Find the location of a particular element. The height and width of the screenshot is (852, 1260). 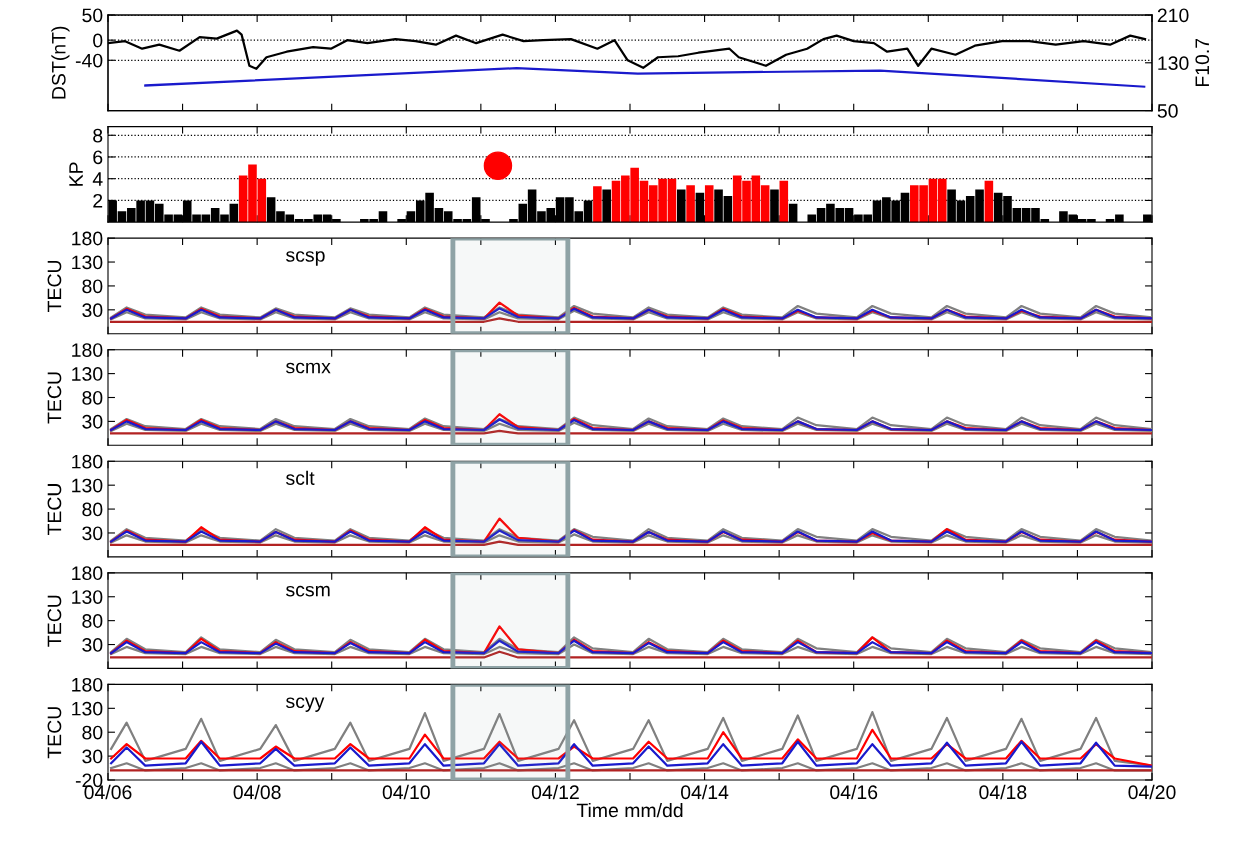

y-tick-label: 8 is located at coordinates (98, 135).